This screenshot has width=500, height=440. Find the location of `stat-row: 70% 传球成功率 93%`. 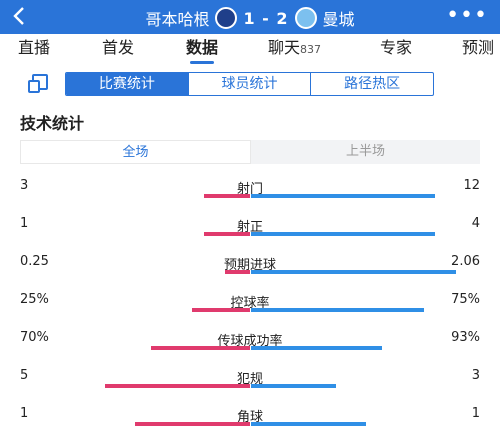

stat-row: 70% 传球成功率 93% is located at coordinates (250, 347).